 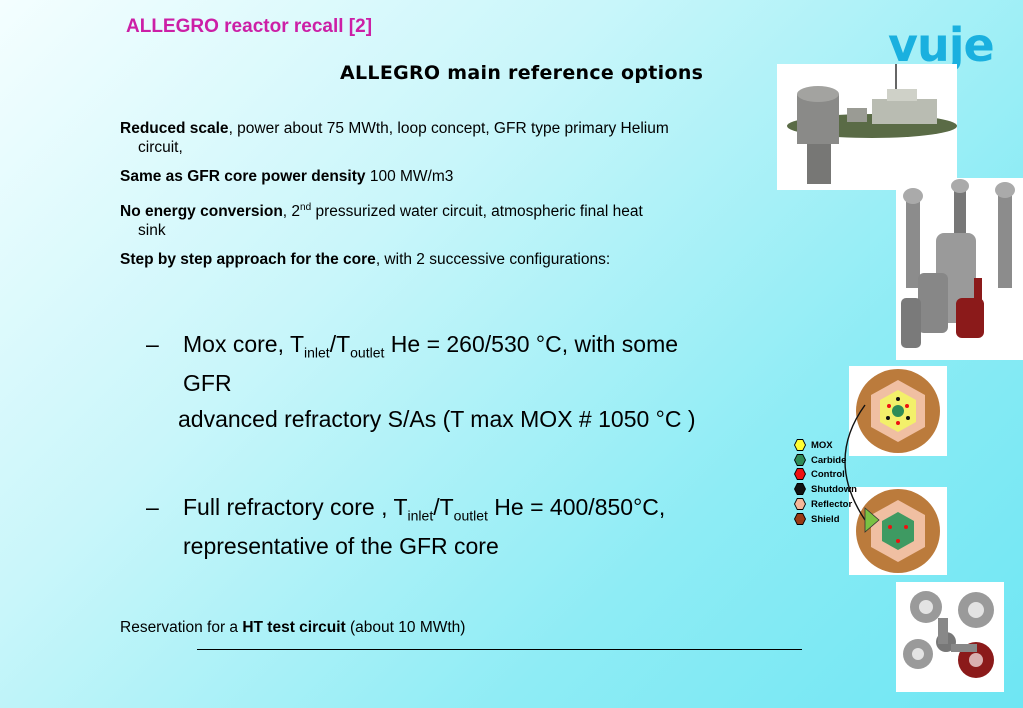 I want to click on legend-label: MOX, so click(x=822, y=445).